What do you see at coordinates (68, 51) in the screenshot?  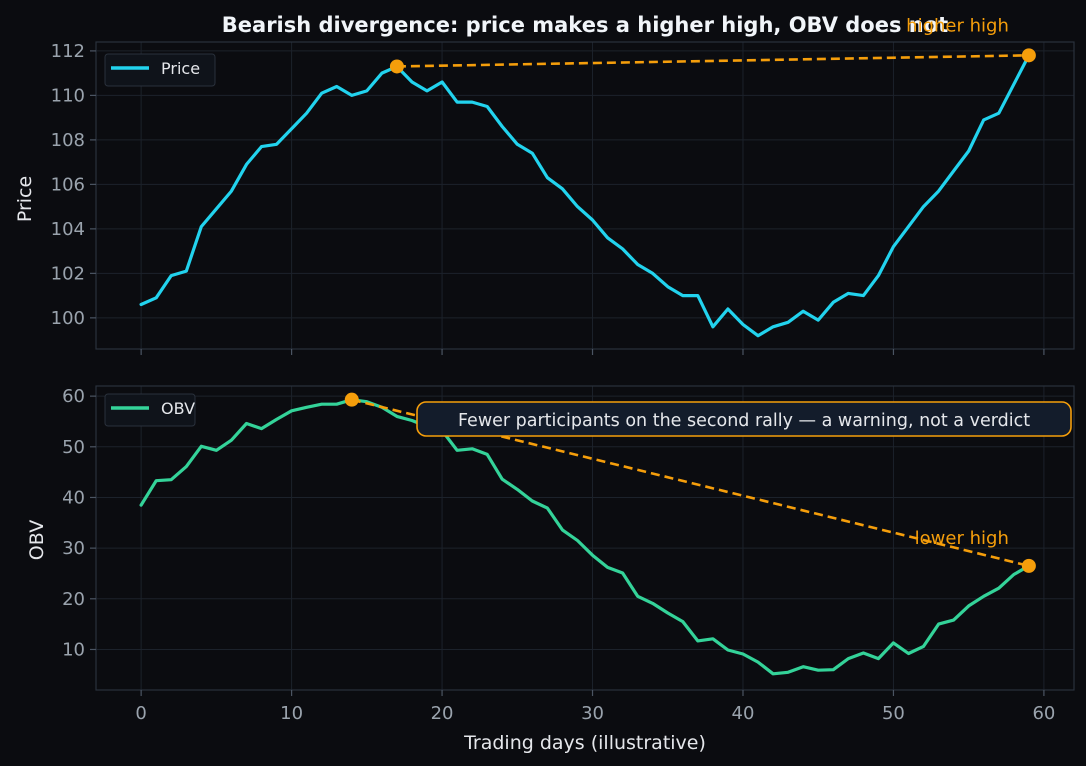 I see `price-y-tick-label: 112` at bounding box center [68, 51].